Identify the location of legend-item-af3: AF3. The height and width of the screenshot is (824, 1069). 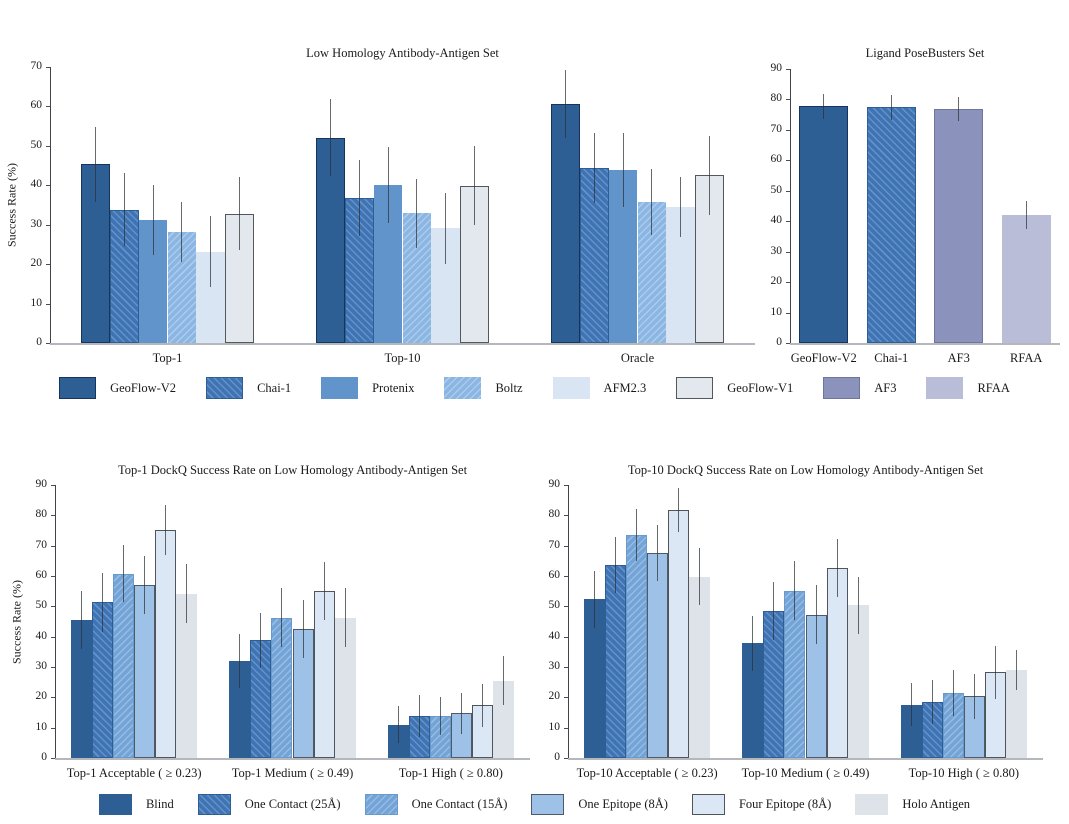
(859, 388).